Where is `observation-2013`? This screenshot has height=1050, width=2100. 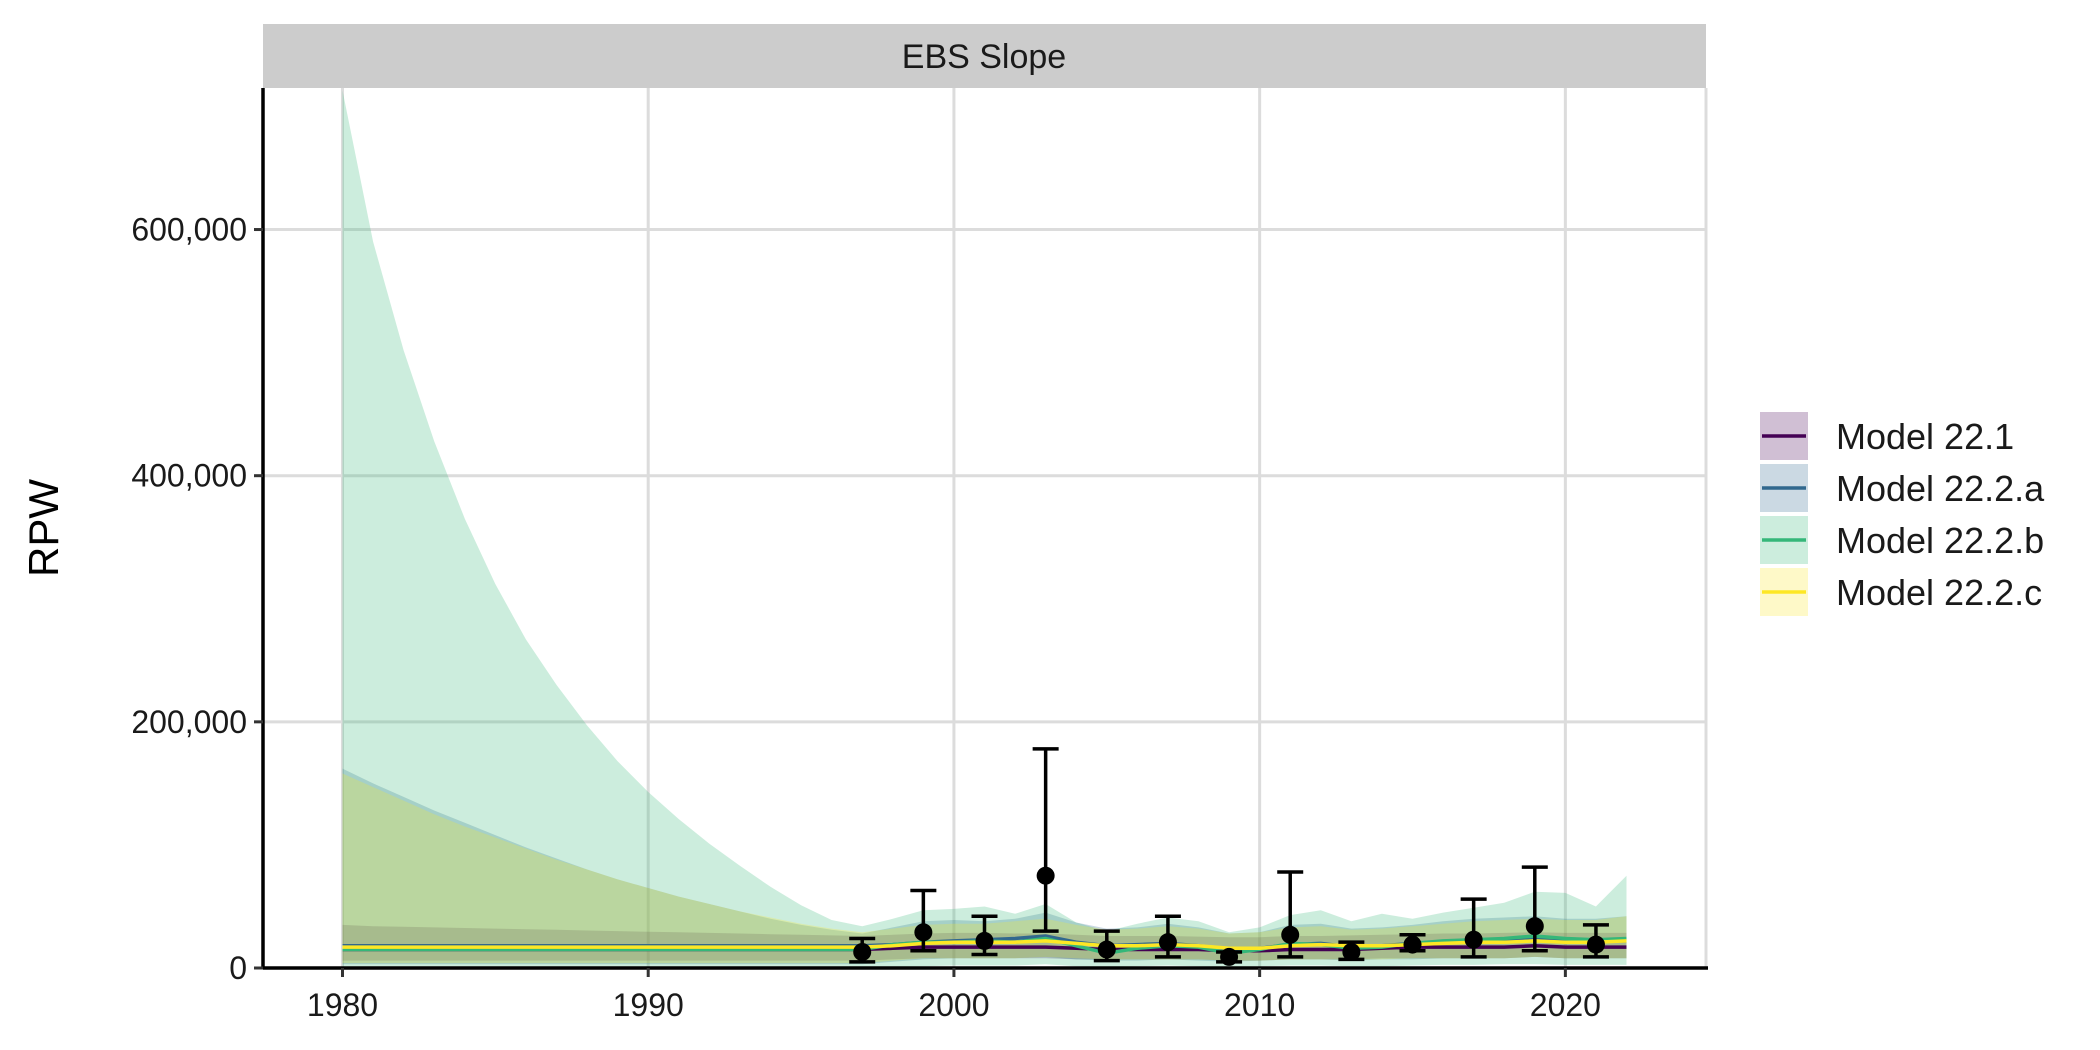 observation-2013 is located at coordinates (1351, 951).